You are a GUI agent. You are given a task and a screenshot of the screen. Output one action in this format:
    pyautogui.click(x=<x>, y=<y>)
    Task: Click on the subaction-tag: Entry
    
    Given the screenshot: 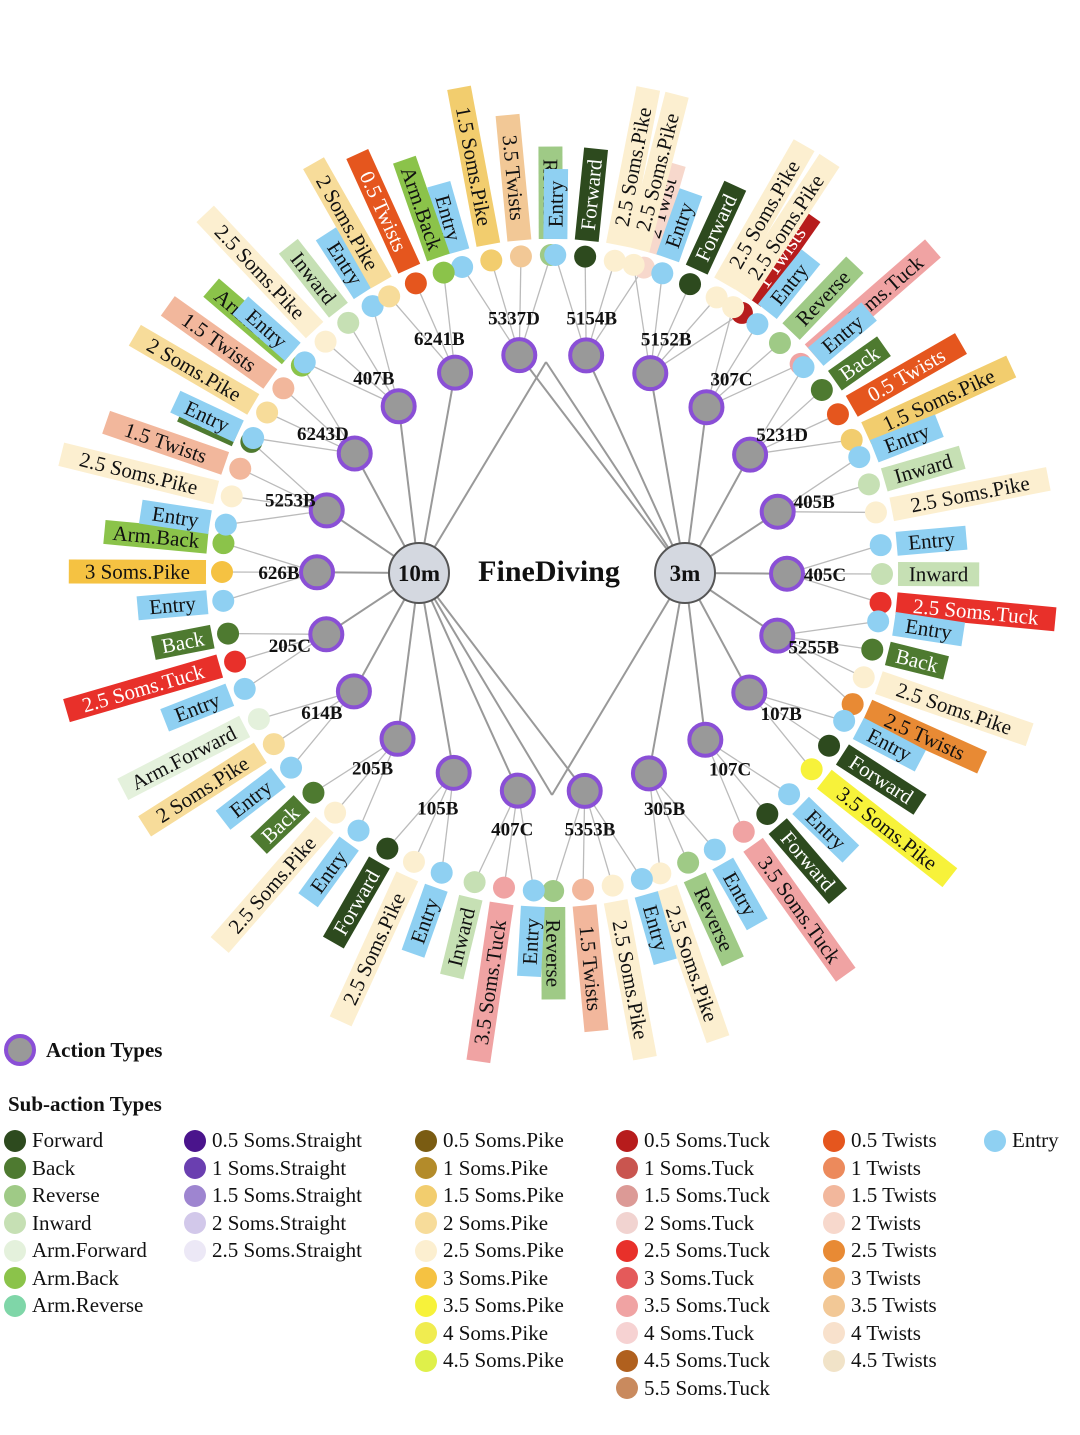 What is the action you would take?
    pyautogui.click(x=531, y=941)
    